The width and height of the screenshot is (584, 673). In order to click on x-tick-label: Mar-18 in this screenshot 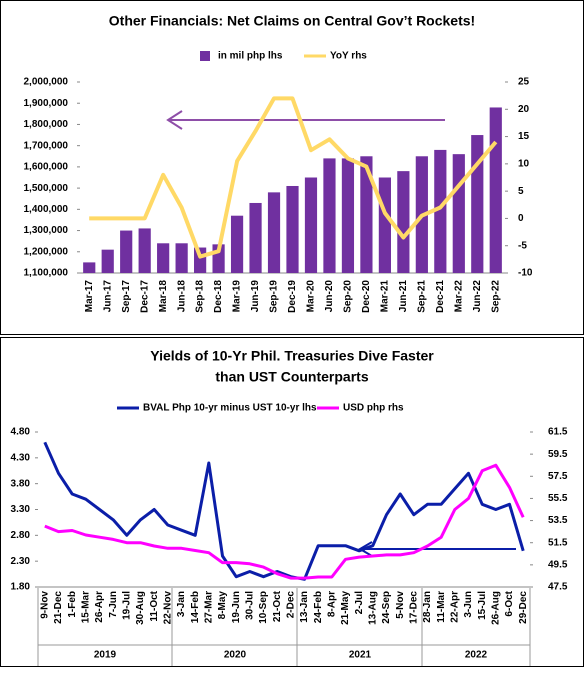, I will do `click(163, 296)`.